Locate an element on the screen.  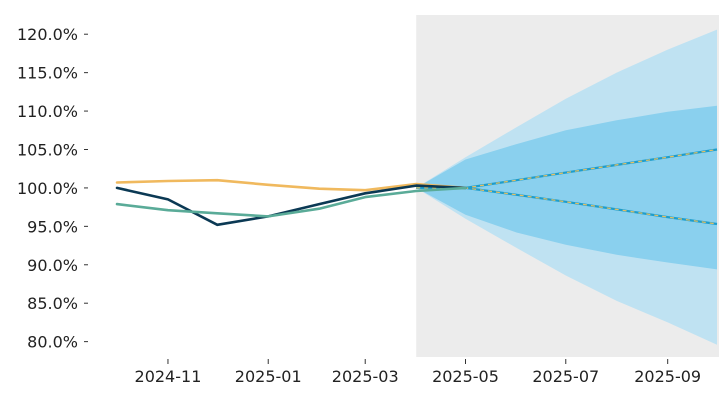
x-tick-label: 2025-01 is located at coordinates (268, 376).